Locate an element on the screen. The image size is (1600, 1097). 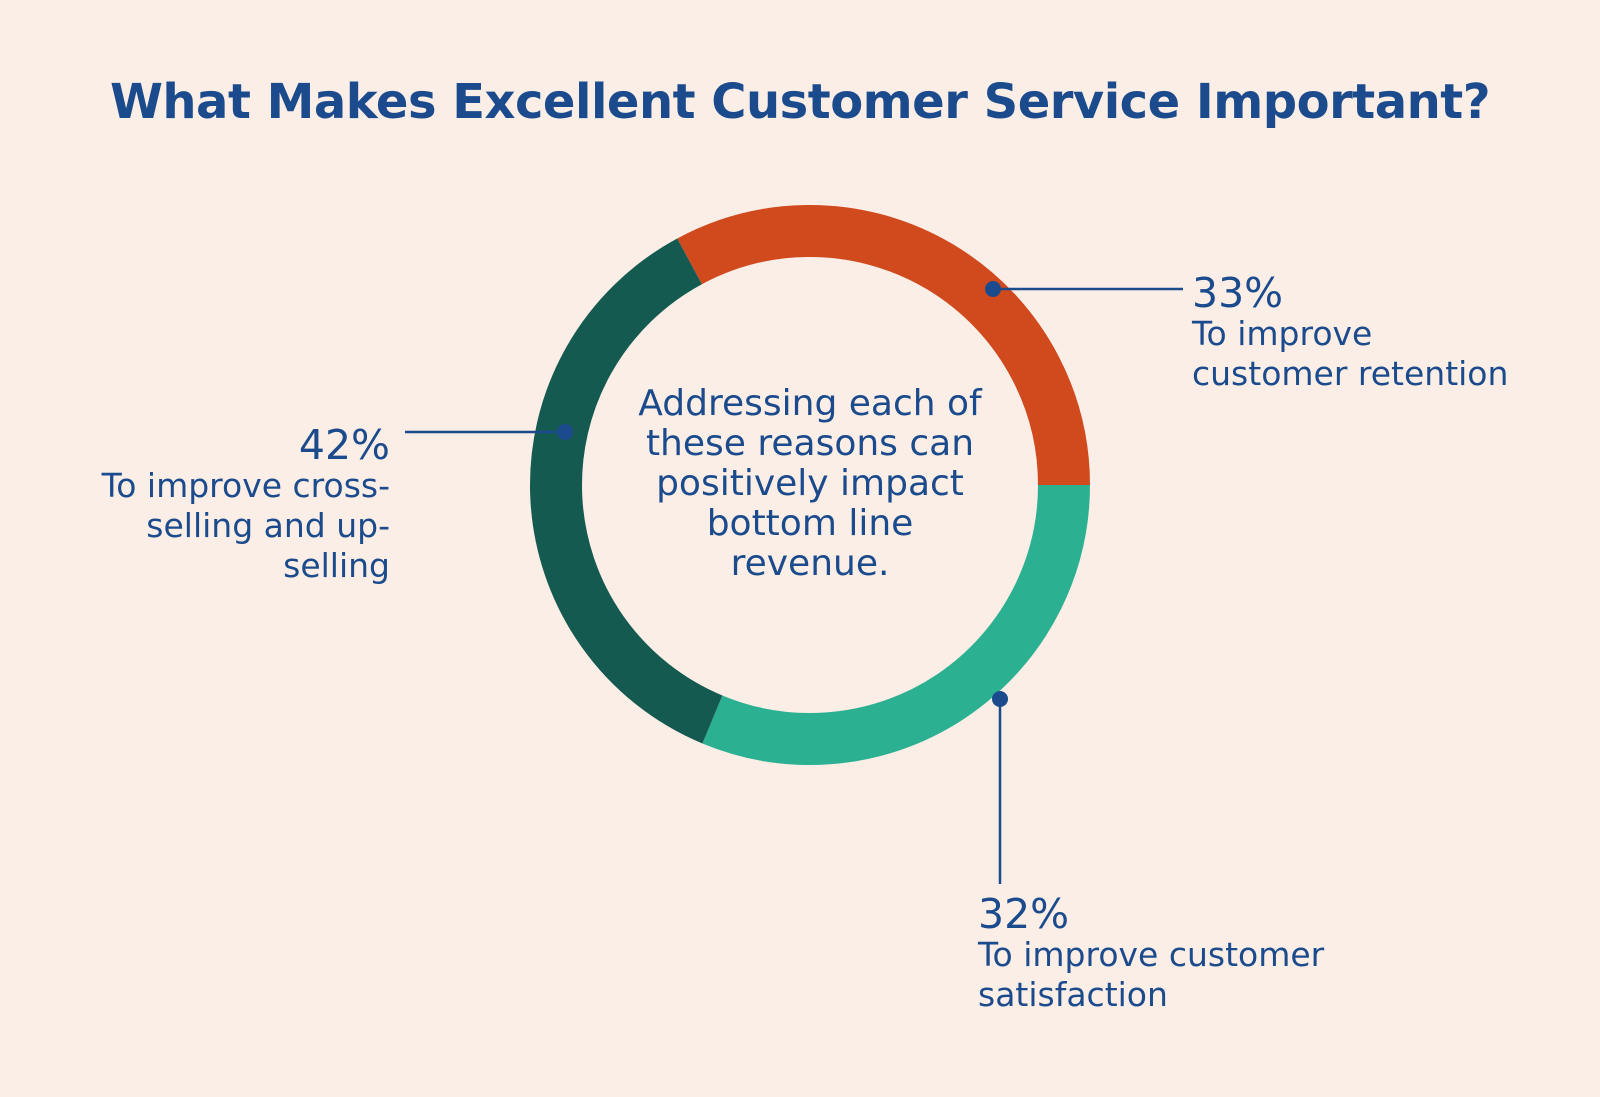
center-text-line: revenue. is located at coordinates (810, 563).